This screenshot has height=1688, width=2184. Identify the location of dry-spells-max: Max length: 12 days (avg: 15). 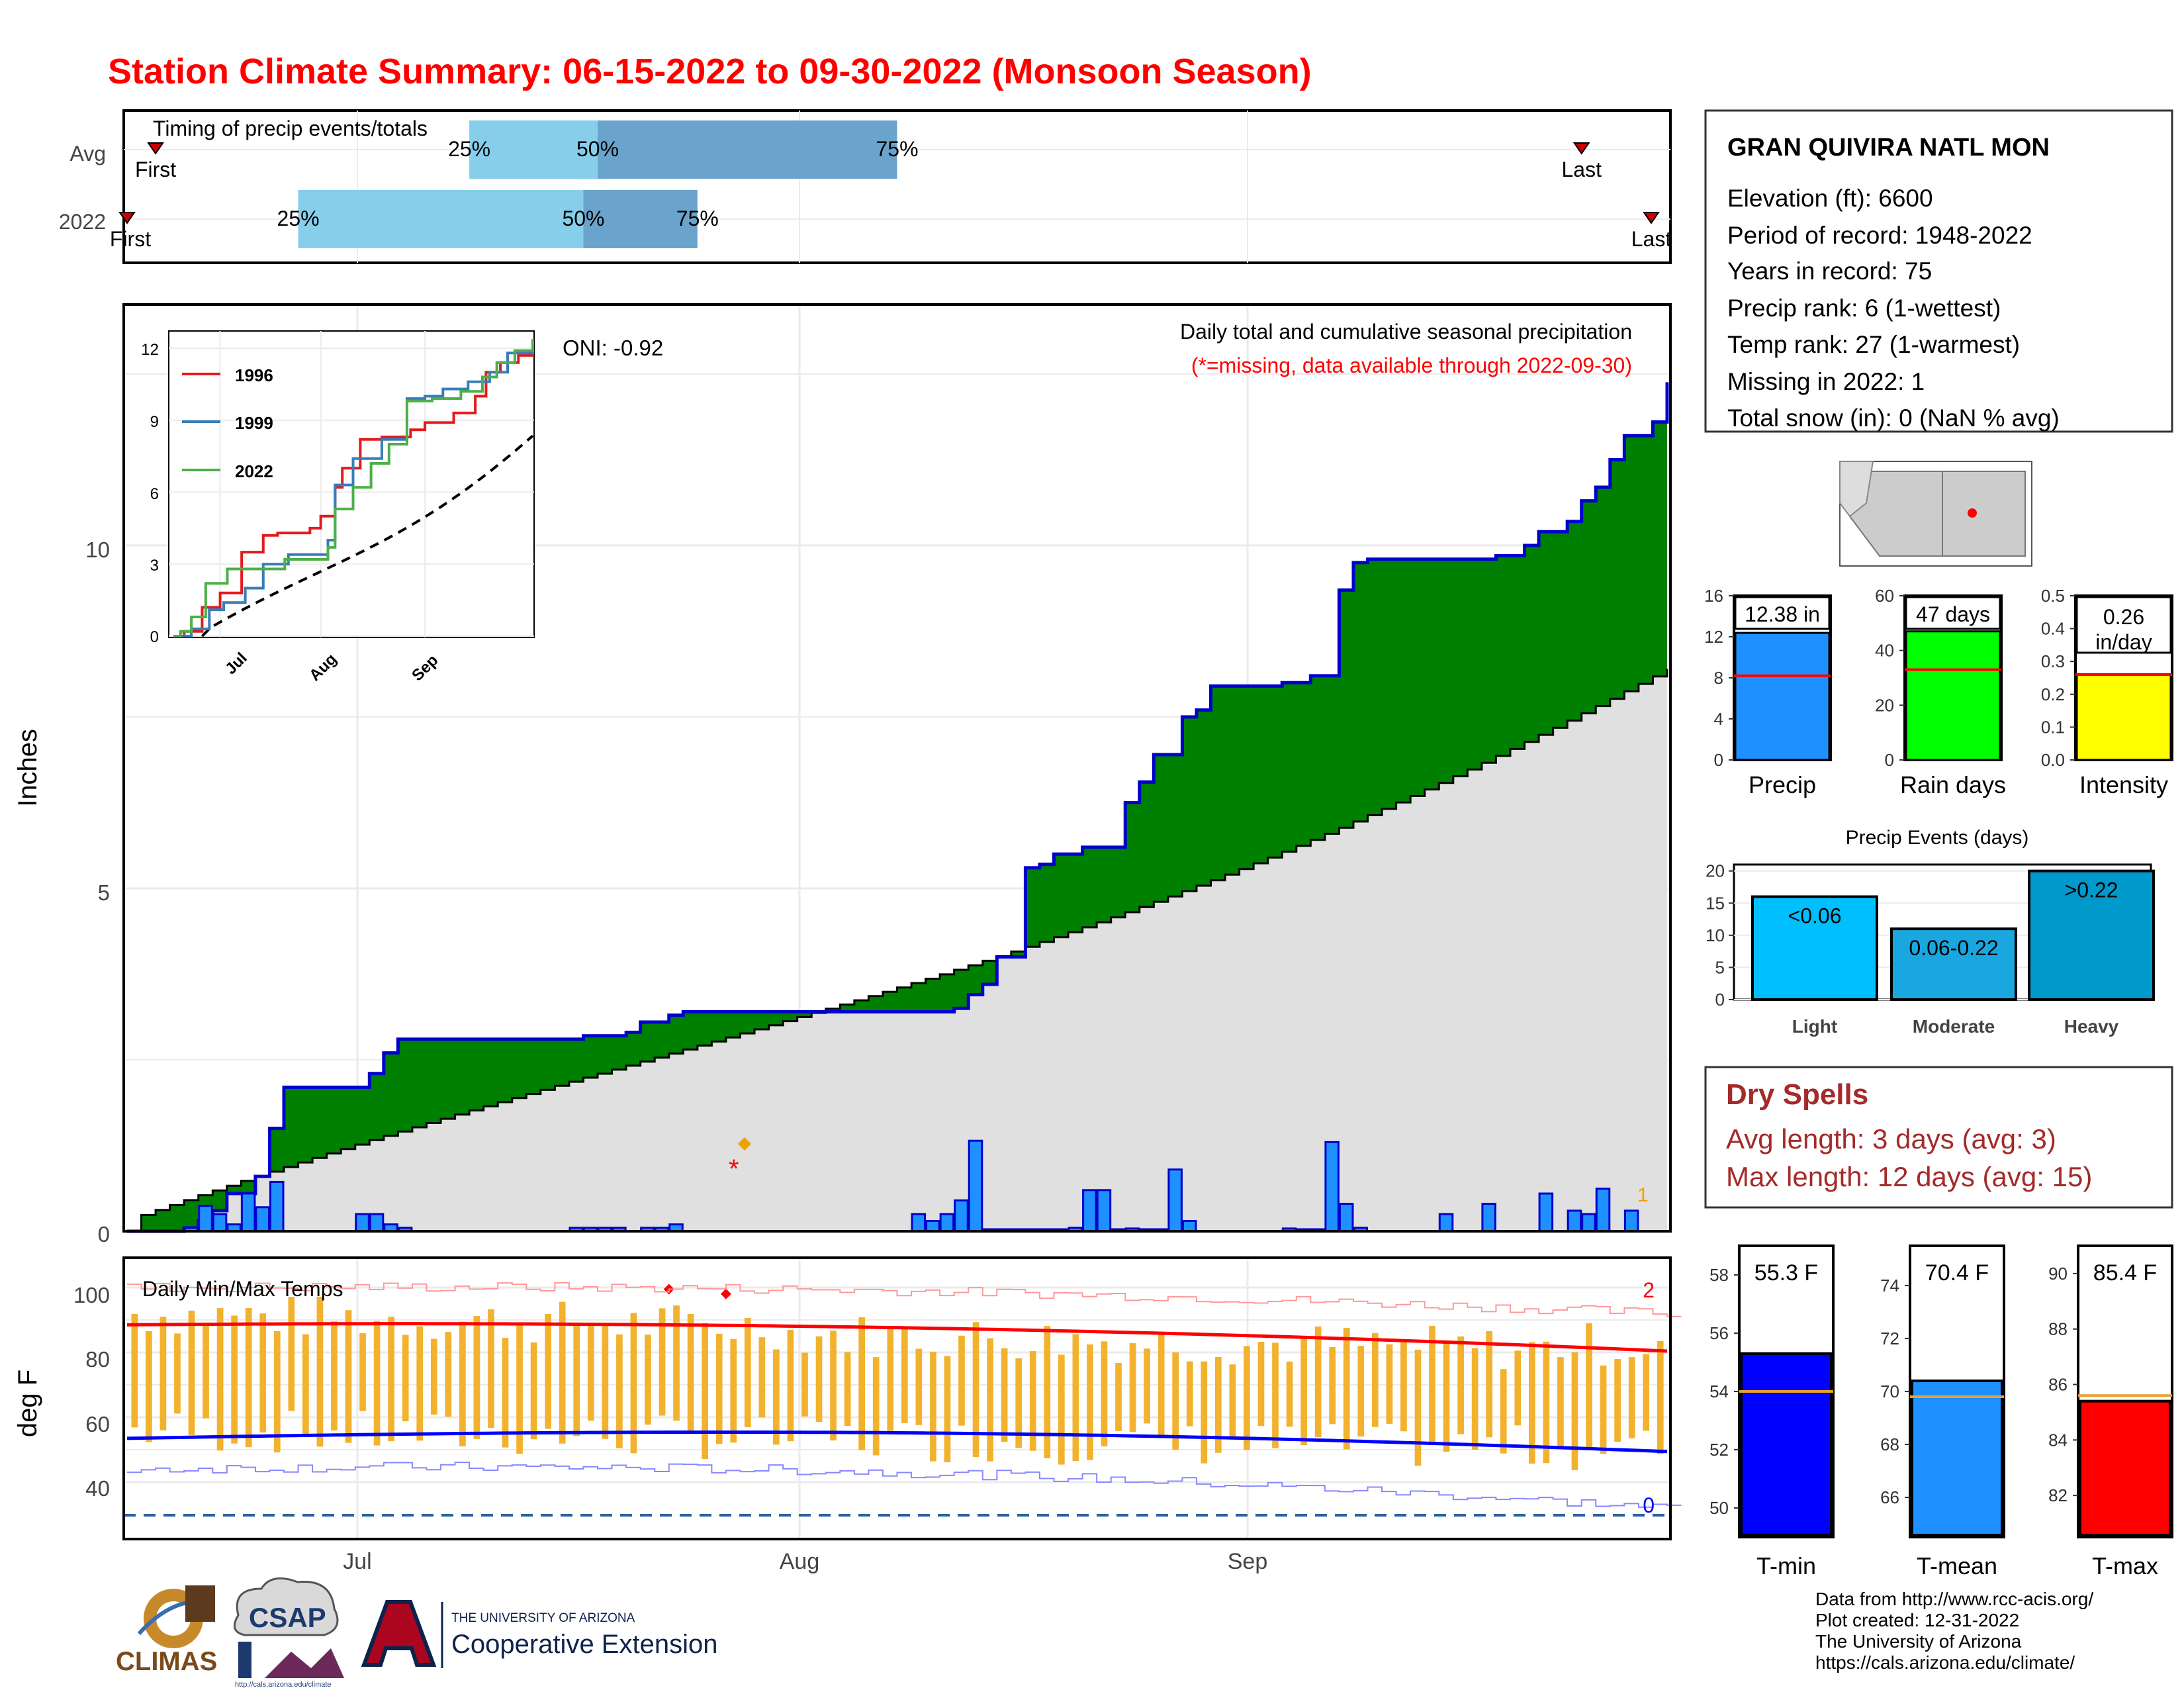
(1909, 1176).